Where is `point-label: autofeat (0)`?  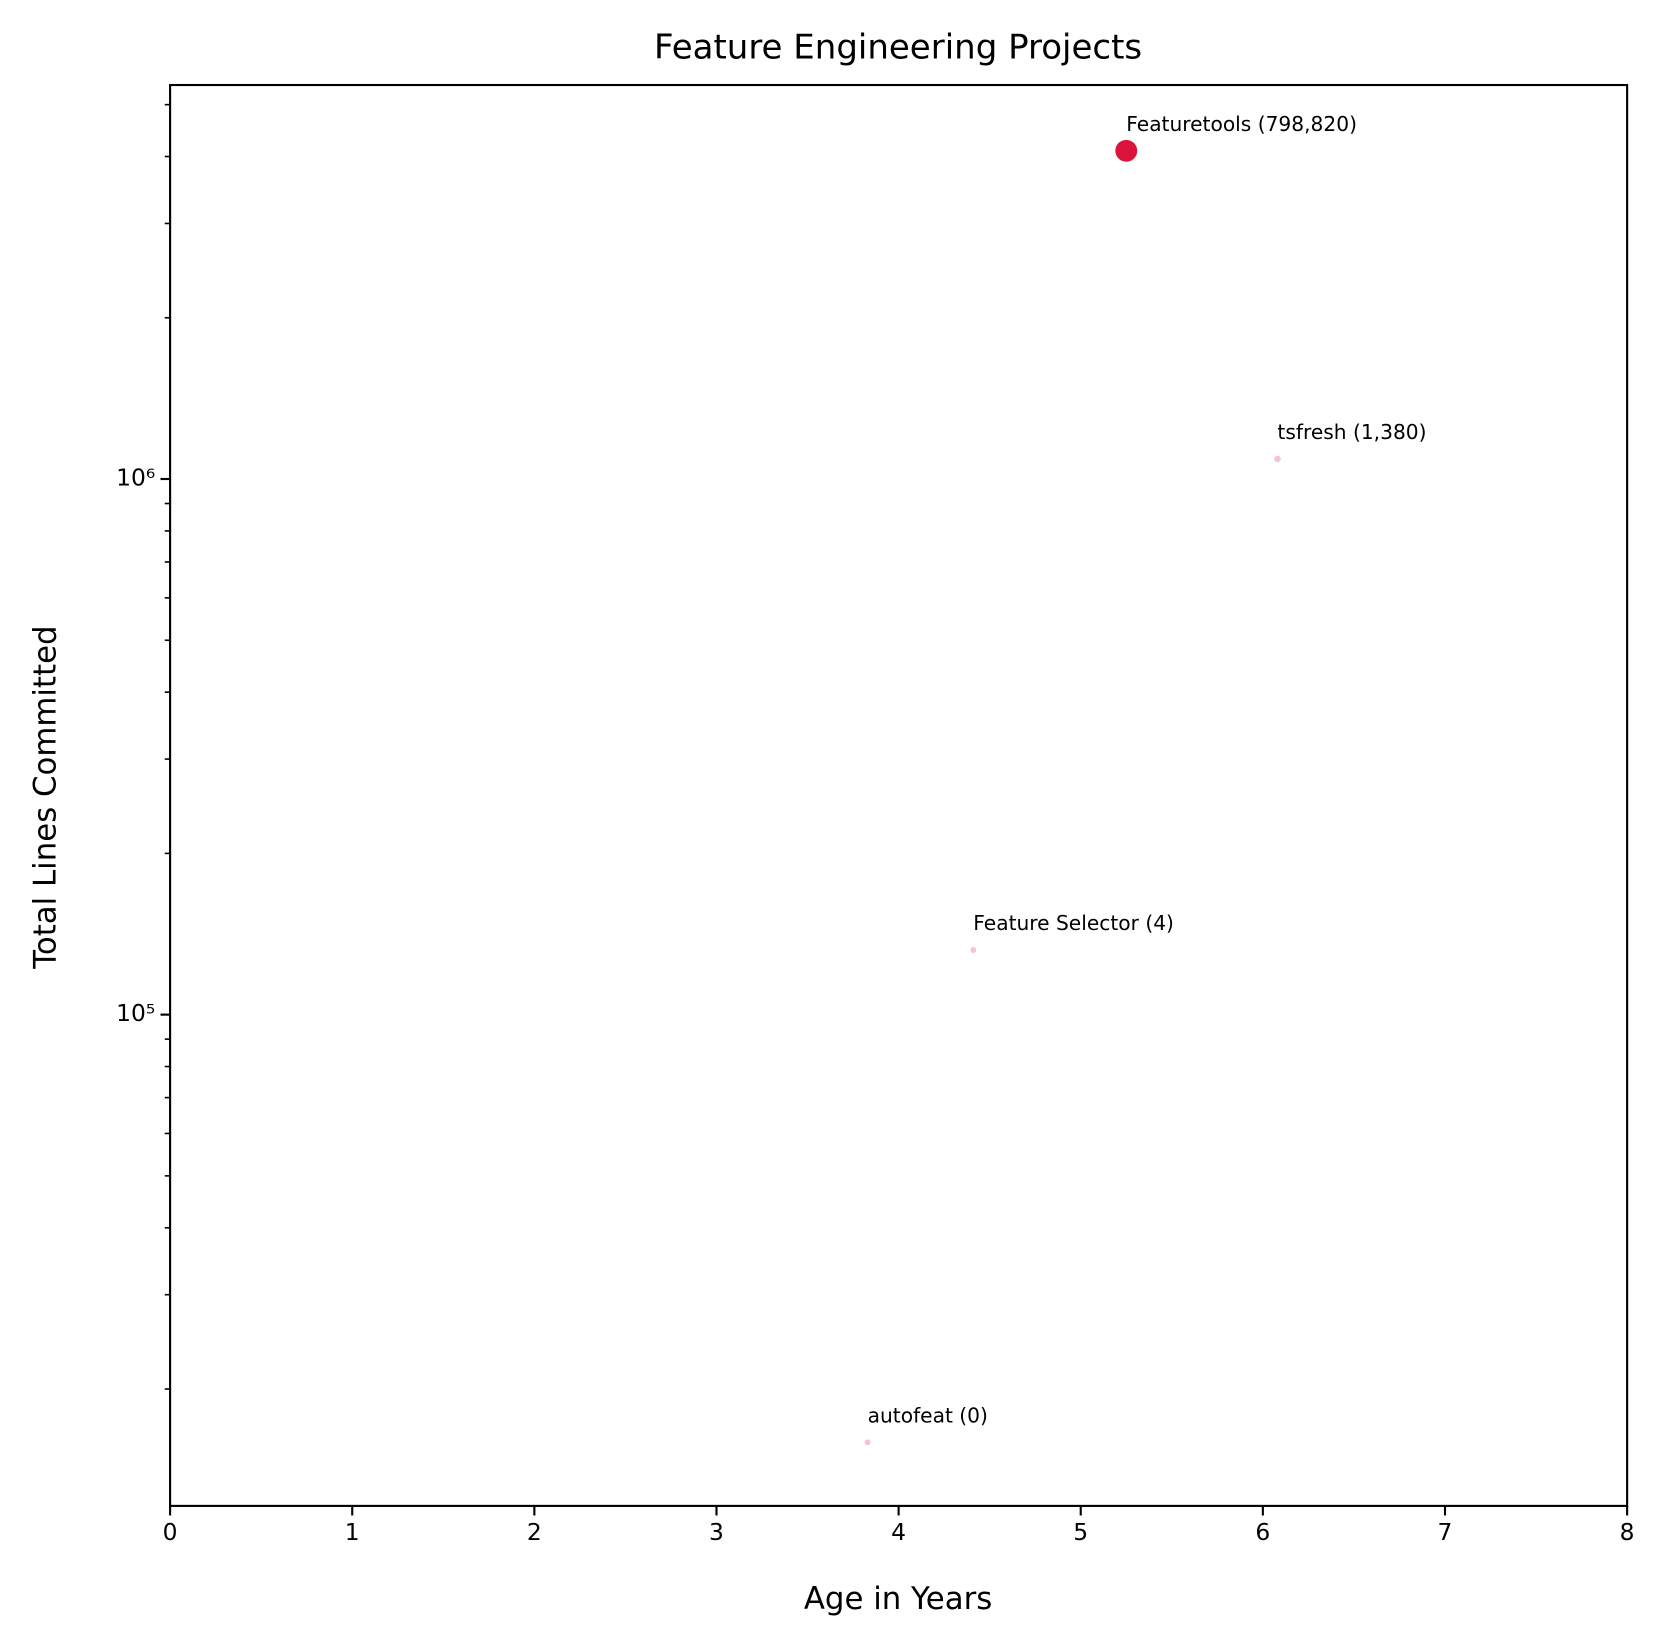 point-label: autofeat (0) is located at coordinates (928, 1415).